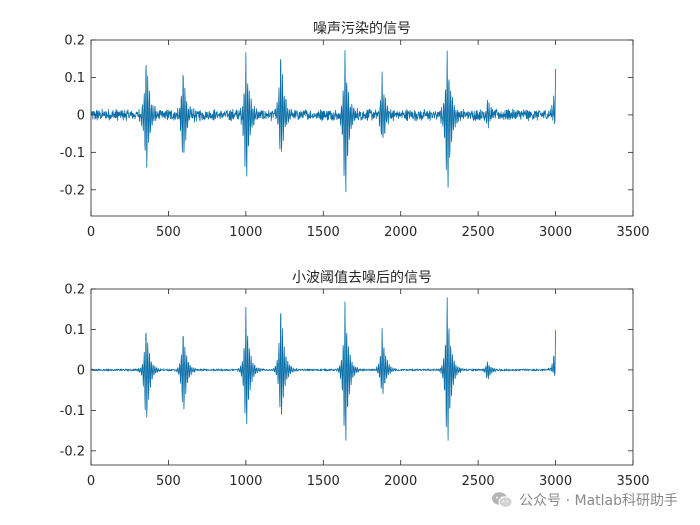 The image size is (700, 525). What do you see at coordinates (598, 501) in the screenshot?
I see `watermark-text: 公众号 · Matlab科研助手` at bounding box center [598, 501].